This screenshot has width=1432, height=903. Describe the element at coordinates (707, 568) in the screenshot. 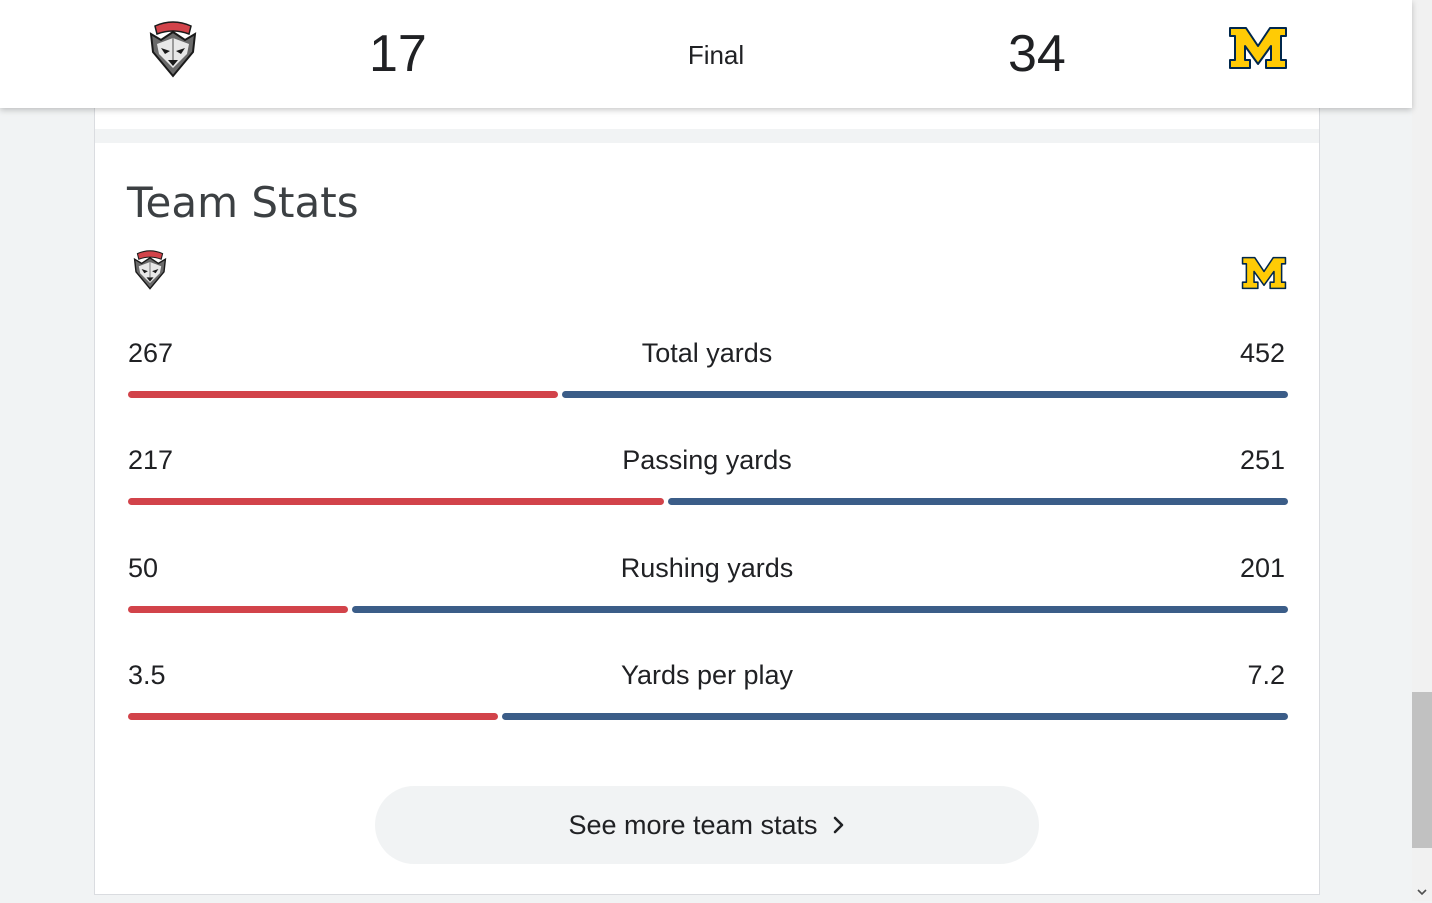

I see `stat-label: Rushing yards` at that location.